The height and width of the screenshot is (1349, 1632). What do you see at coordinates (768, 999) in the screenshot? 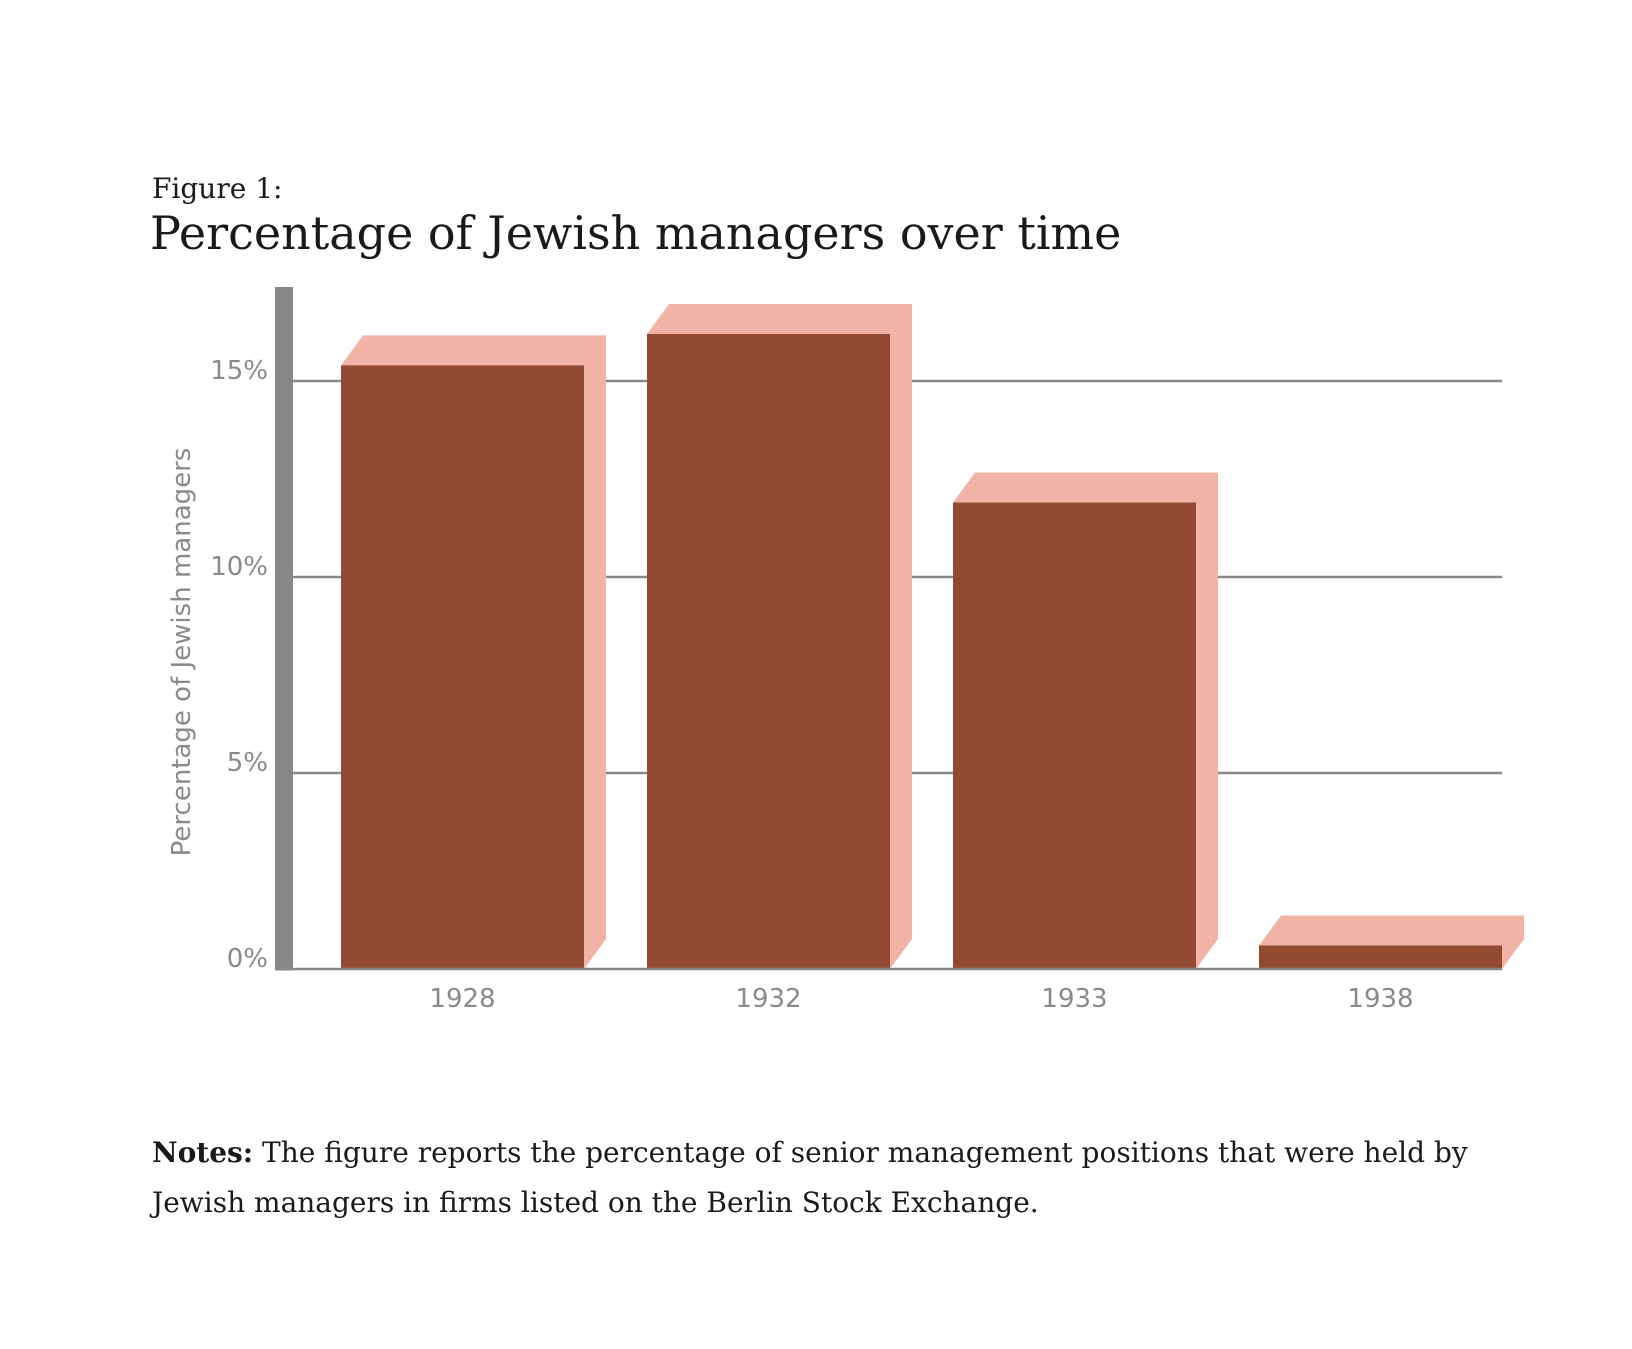
I see `x-tick-label: 1932` at bounding box center [768, 999].